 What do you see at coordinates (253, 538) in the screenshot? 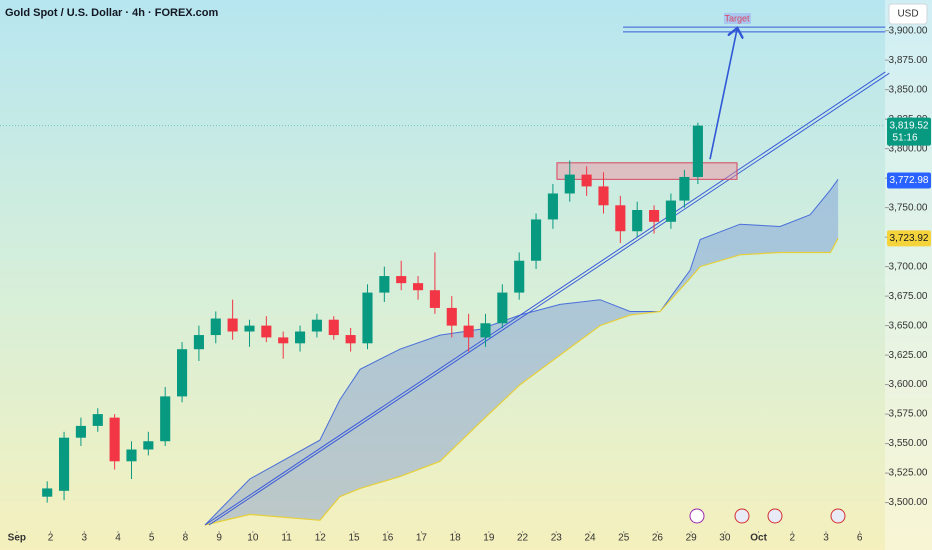
I see `x-tick-label: 10` at bounding box center [253, 538].